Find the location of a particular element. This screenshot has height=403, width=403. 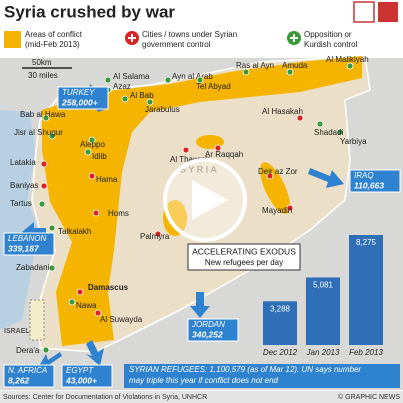

place-label: Mayadin is located at coordinates (277, 210).